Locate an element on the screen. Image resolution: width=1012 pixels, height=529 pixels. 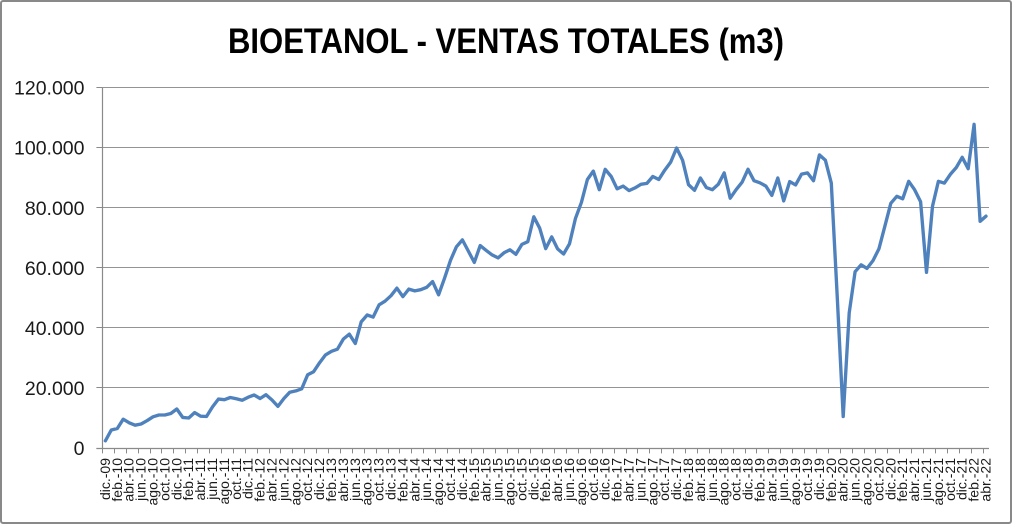
svg-text: feb.-11 is located at coordinates (188, 479).